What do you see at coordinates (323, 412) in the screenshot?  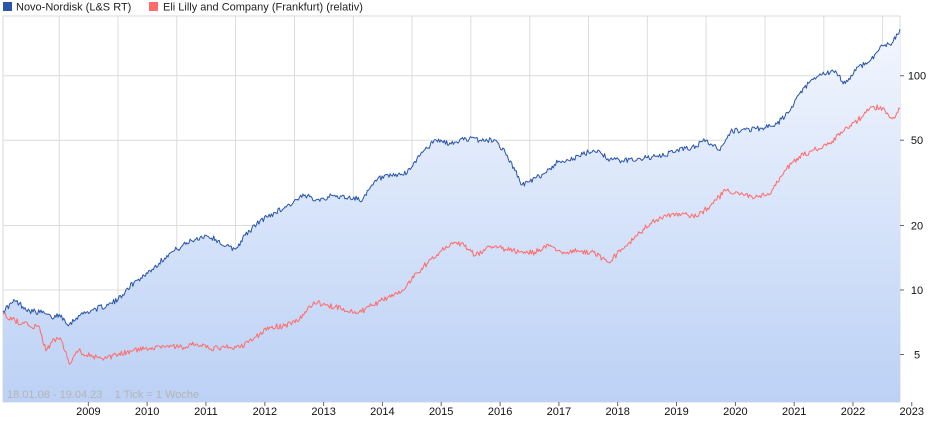 I see `x-tick-label-2013: 2013` at bounding box center [323, 412].